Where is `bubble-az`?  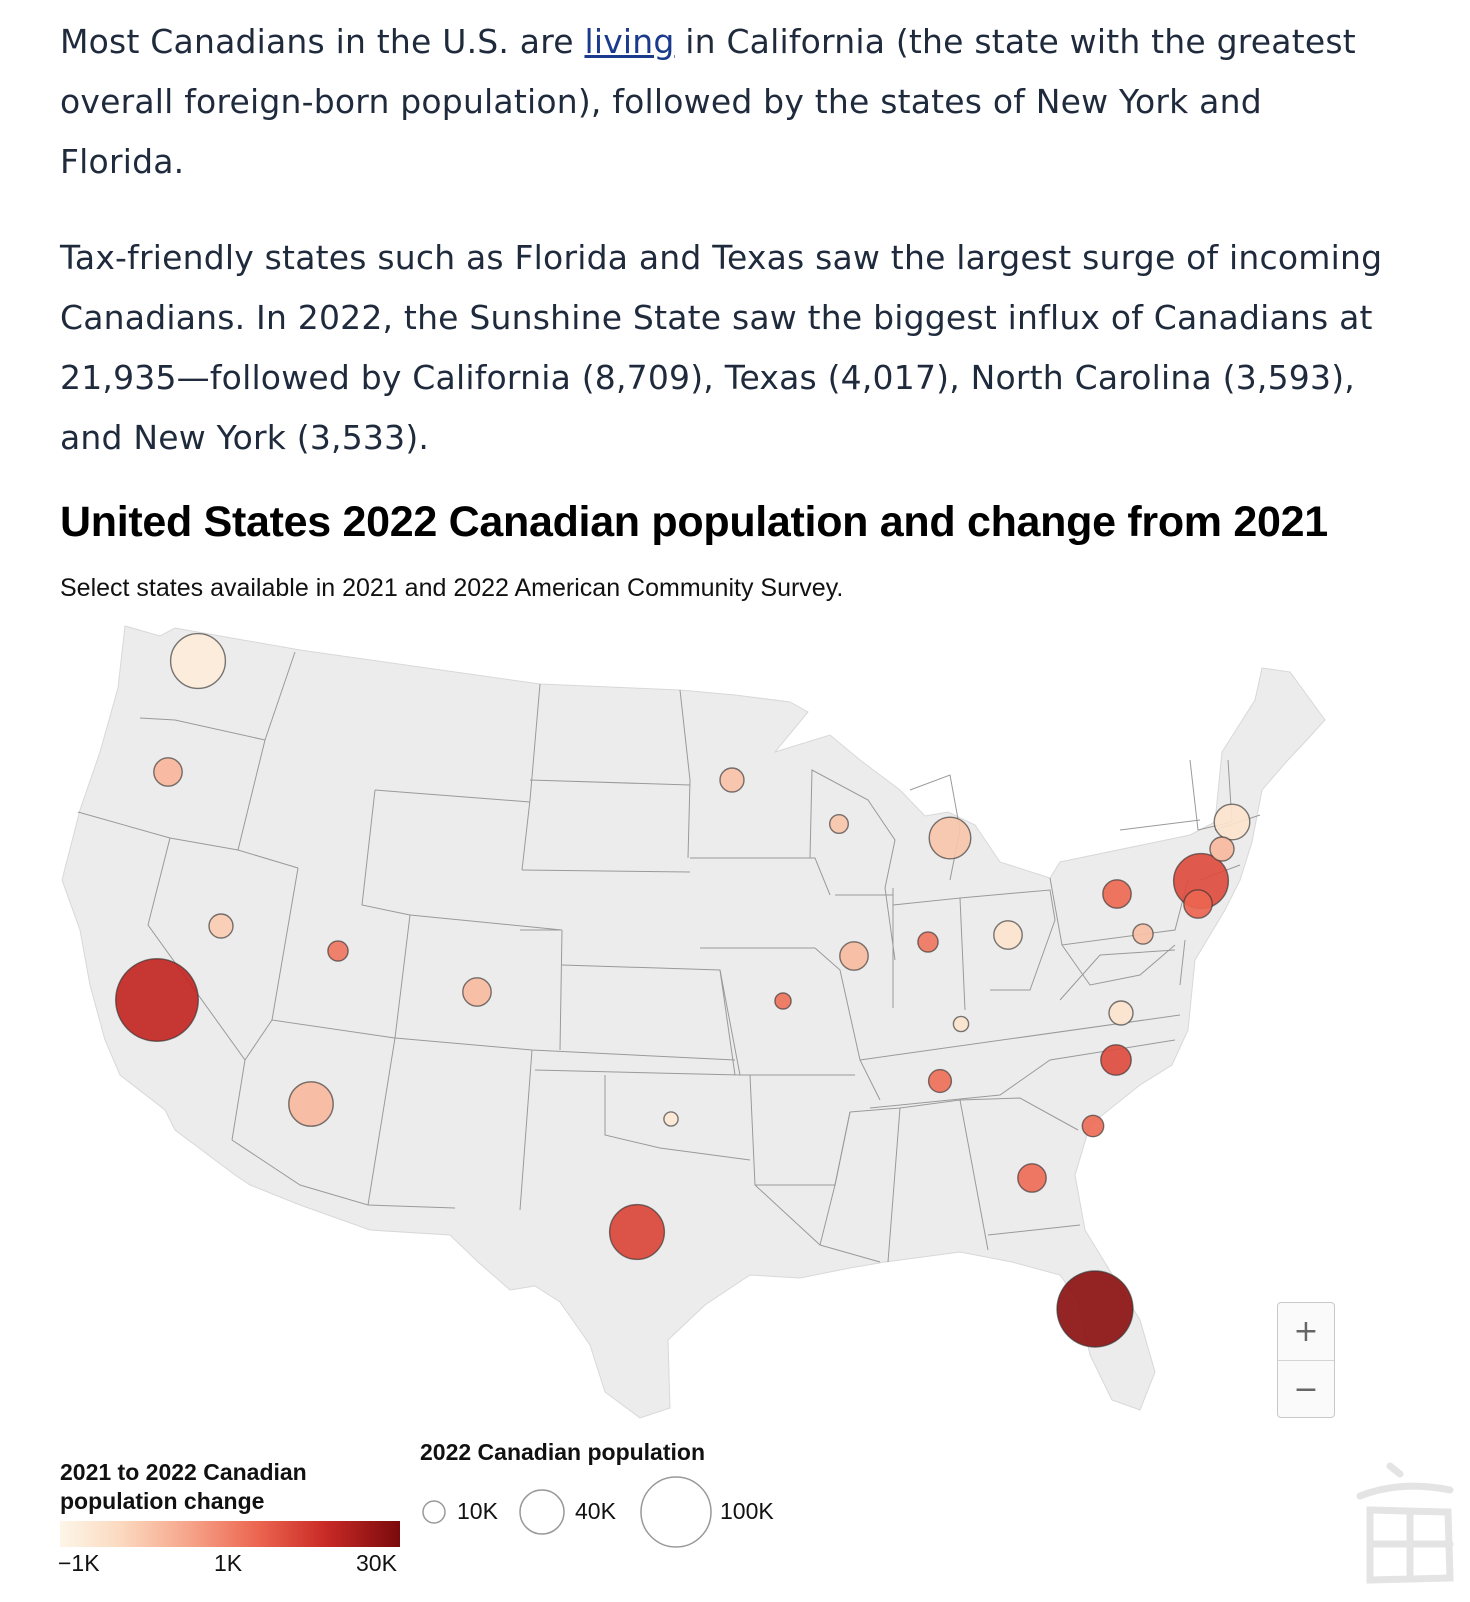 bubble-az is located at coordinates (311, 1104).